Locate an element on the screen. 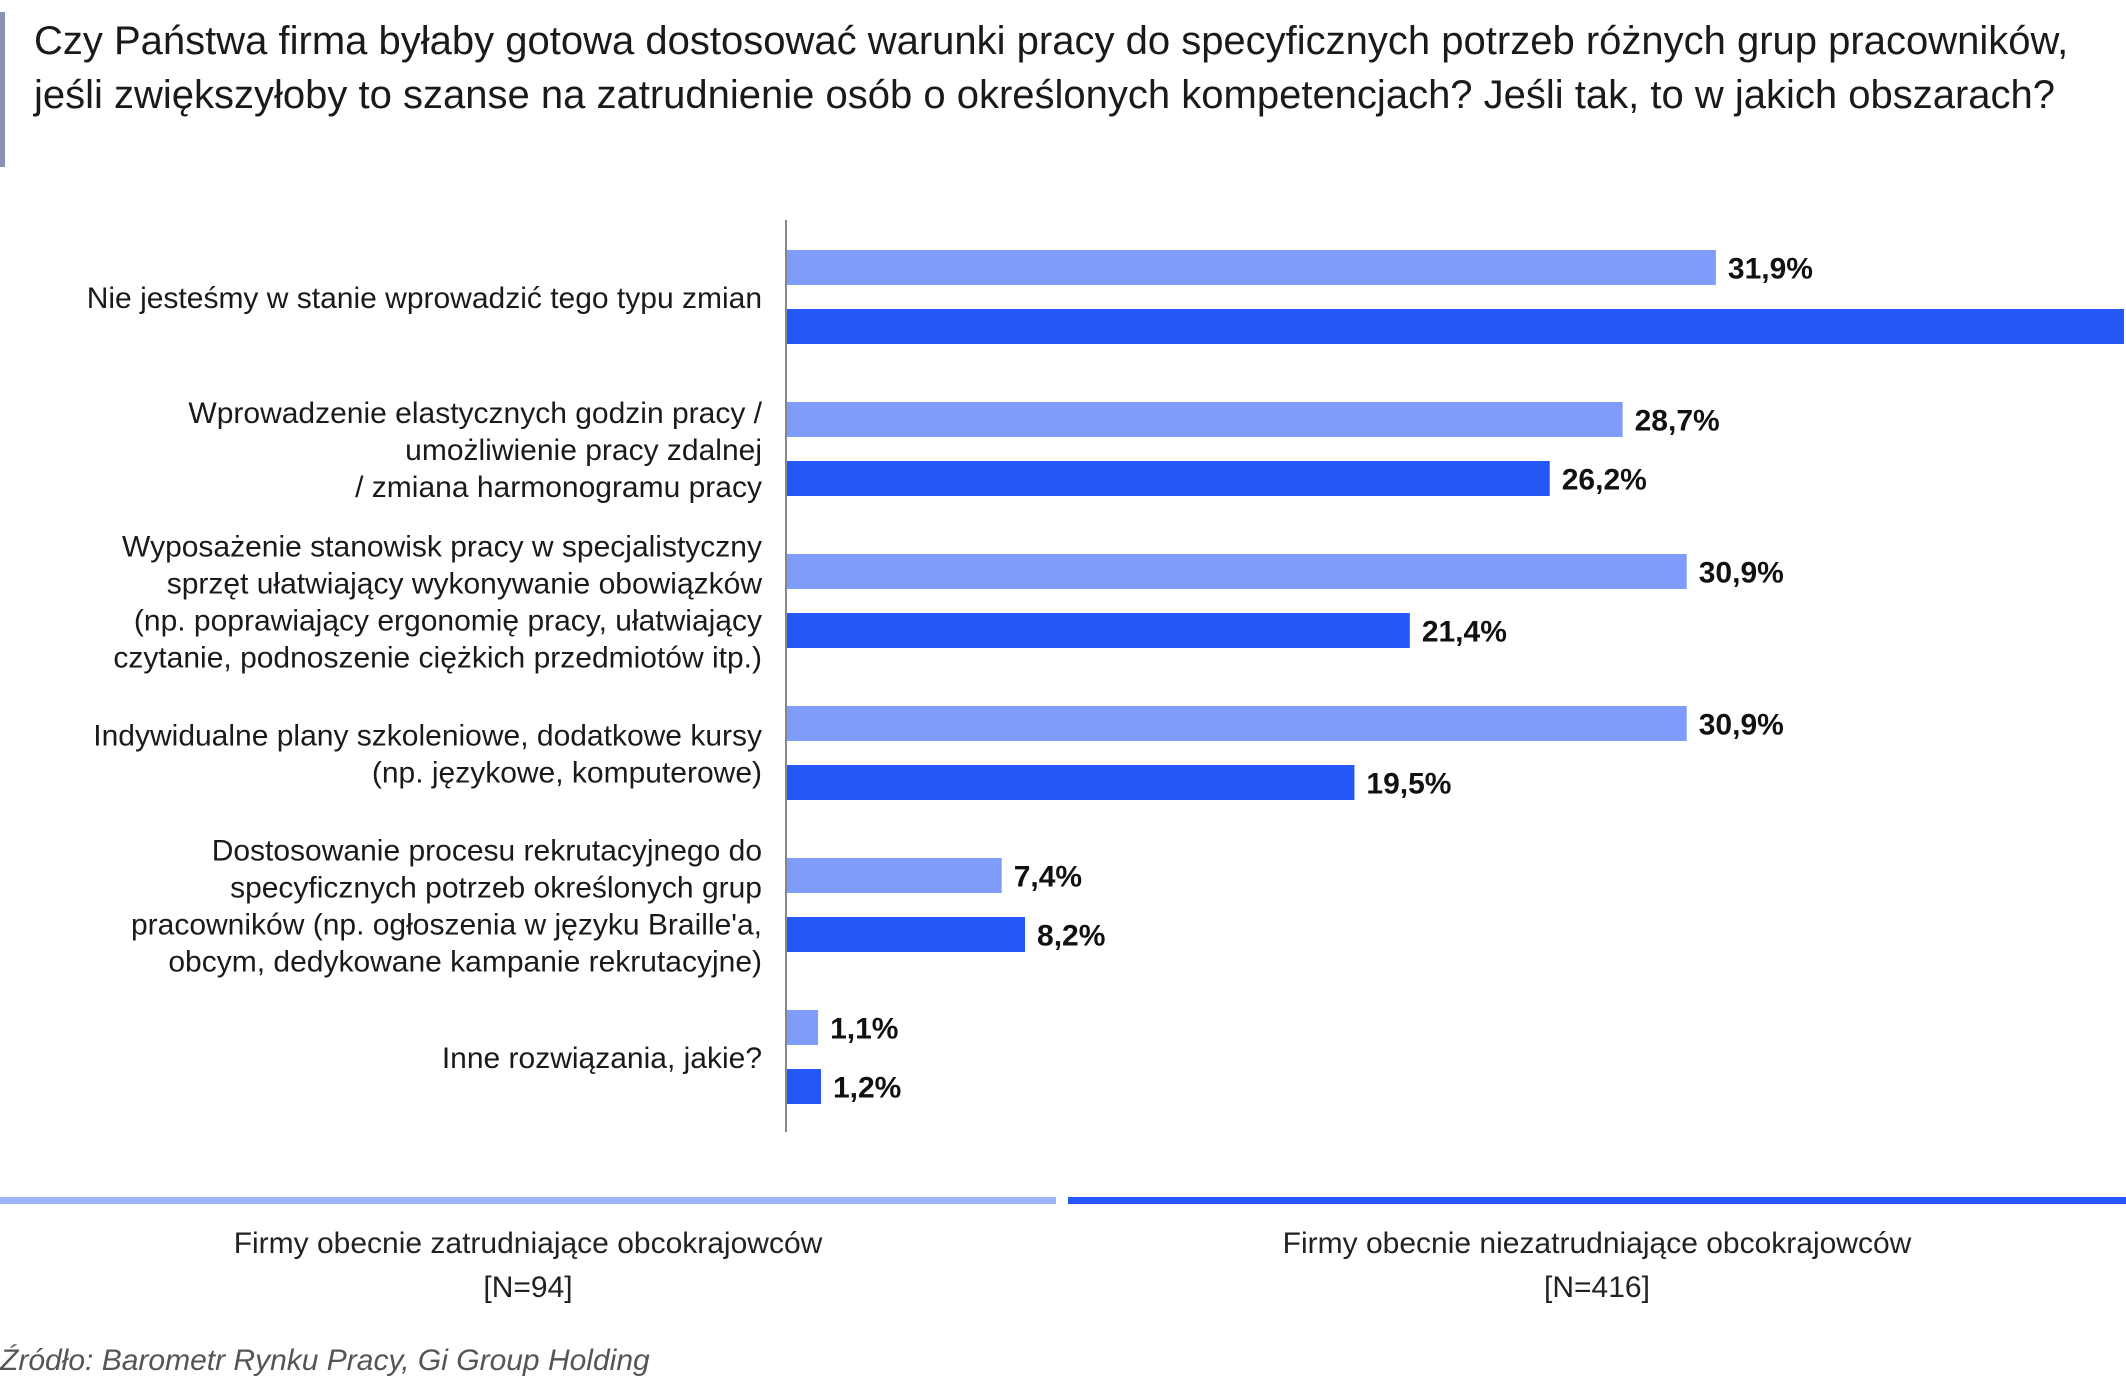  category-label-line: Inne rozwiązania, jakie? is located at coordinates (602, 1058).